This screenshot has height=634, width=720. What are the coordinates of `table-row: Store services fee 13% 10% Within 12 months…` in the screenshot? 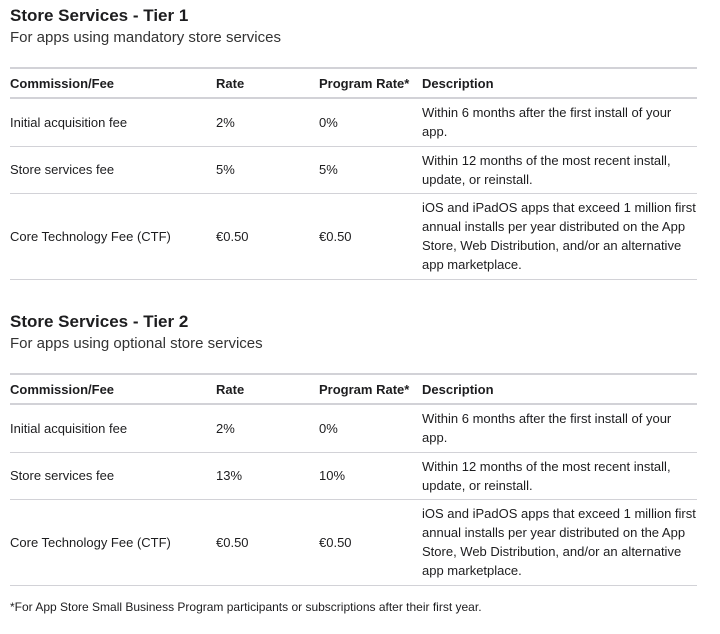 It's located at (353, 476).